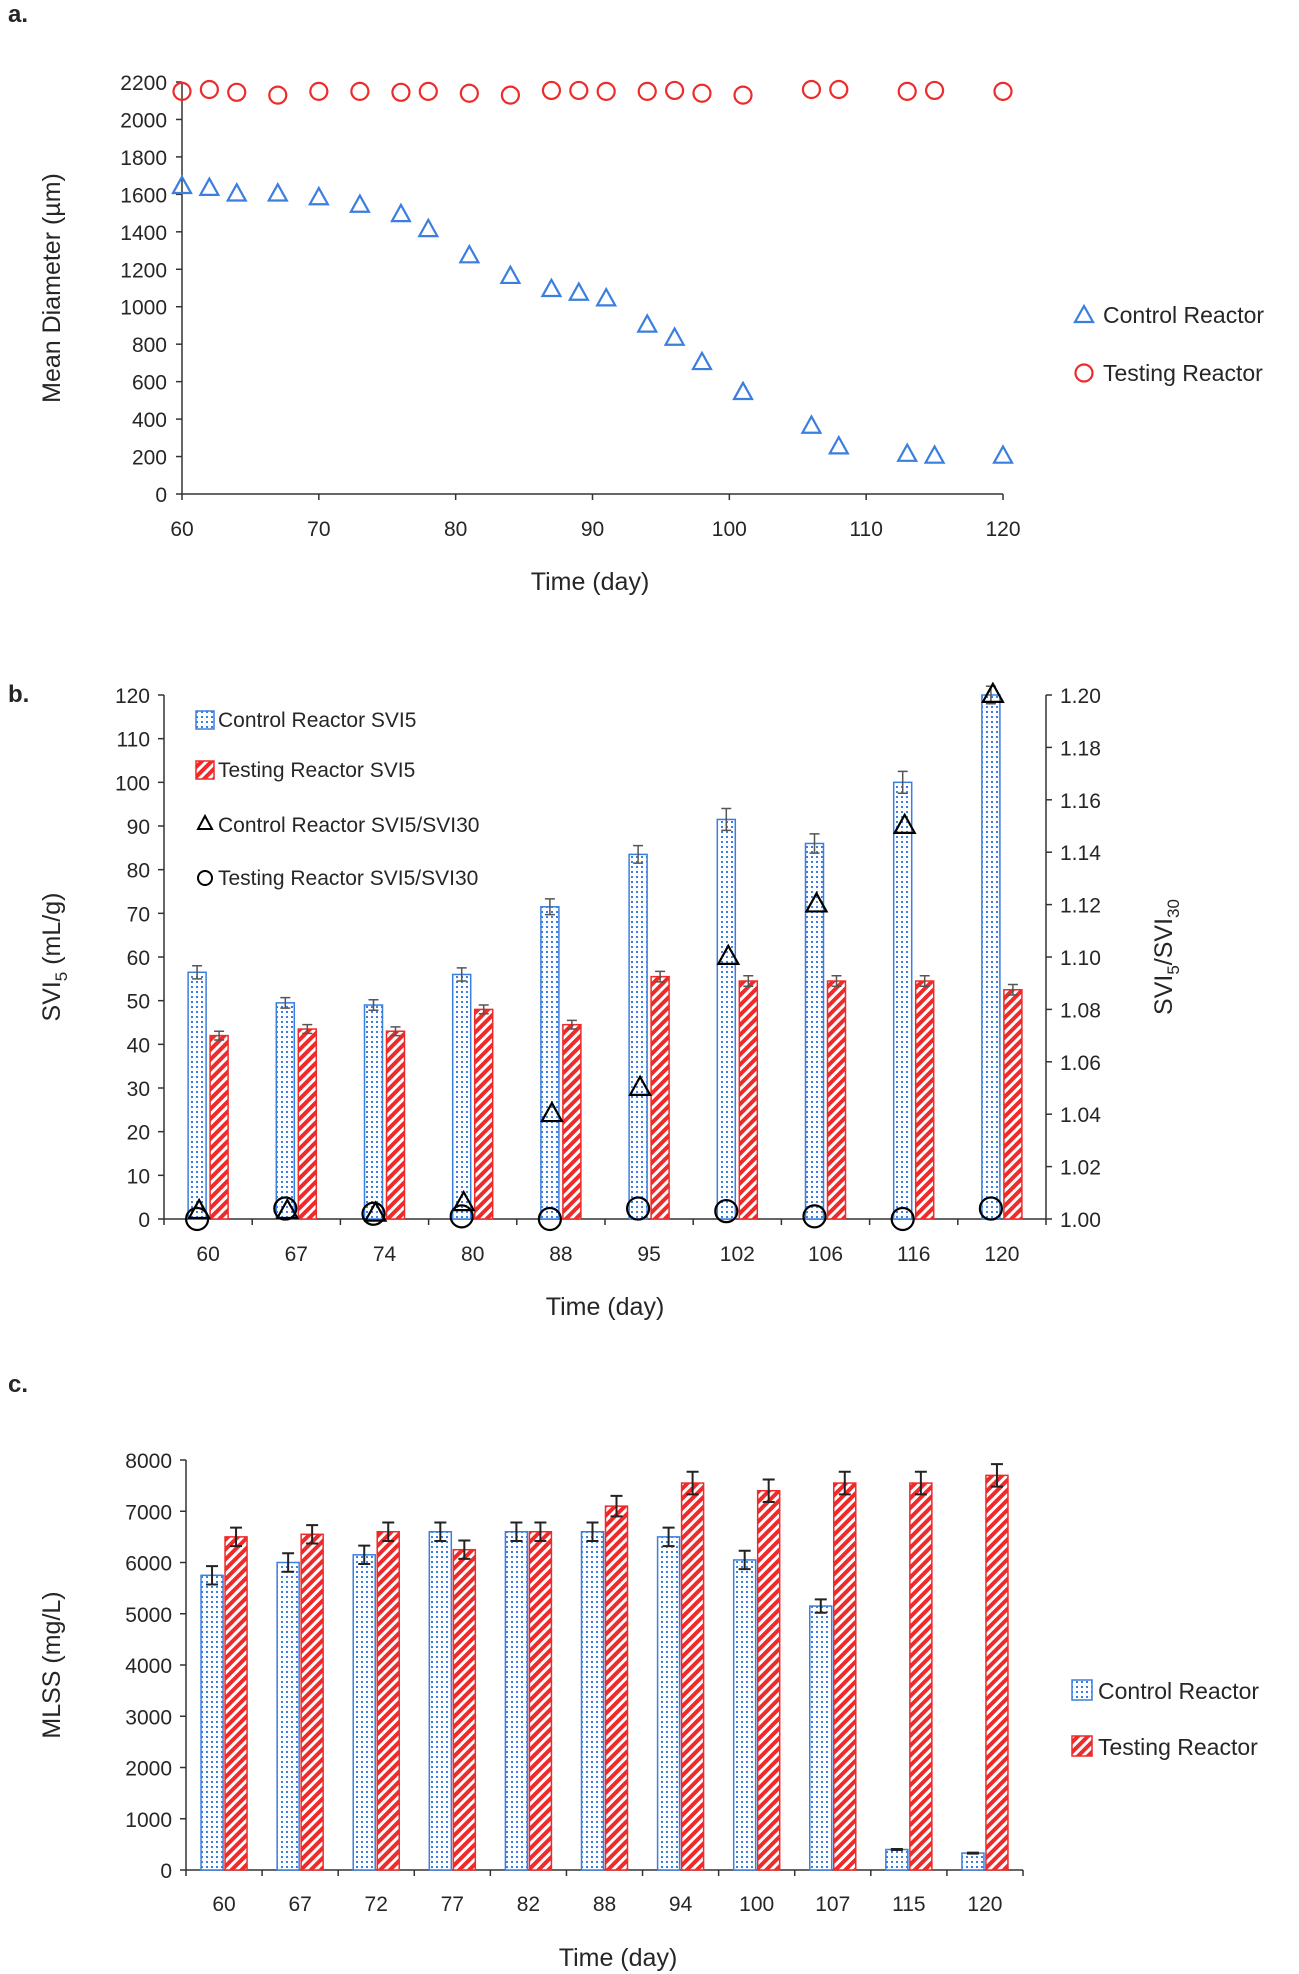  What do you see at coordinates (592, 529) in the screenshot?
I see `panel-a-x-tick-label: 90` at bounding box center [592, 529].